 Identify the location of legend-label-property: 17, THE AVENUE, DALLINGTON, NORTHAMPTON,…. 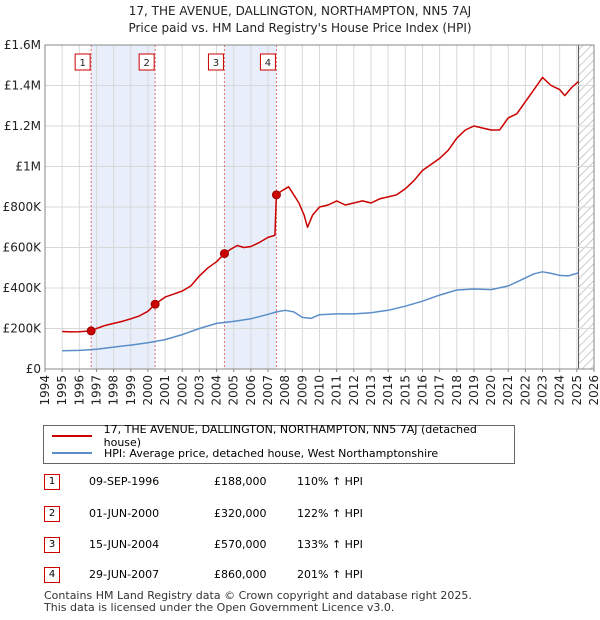
(290, 436).